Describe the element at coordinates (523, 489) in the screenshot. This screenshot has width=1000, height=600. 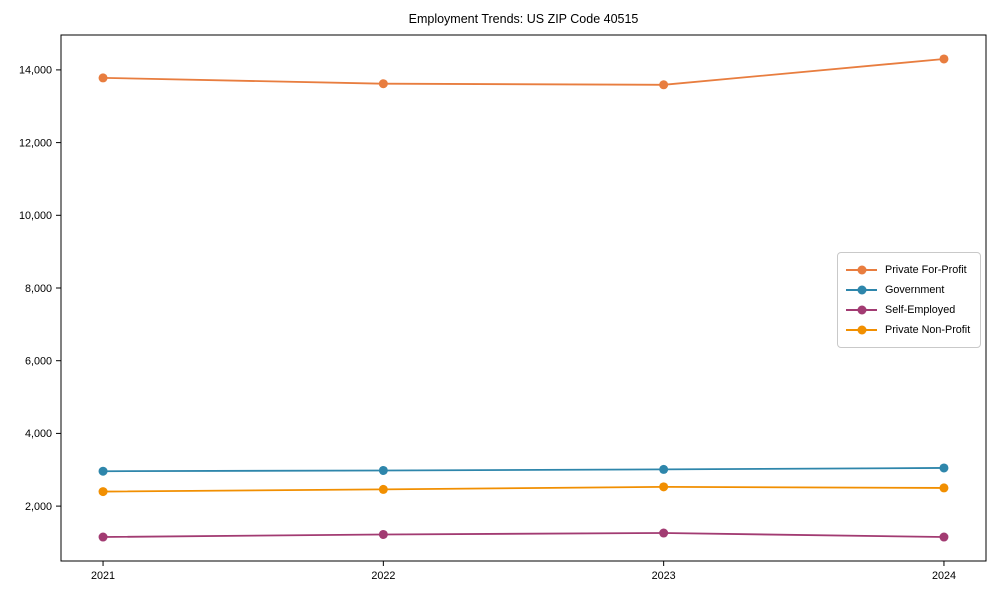
I see `series-line-private-non-profit` at that location.